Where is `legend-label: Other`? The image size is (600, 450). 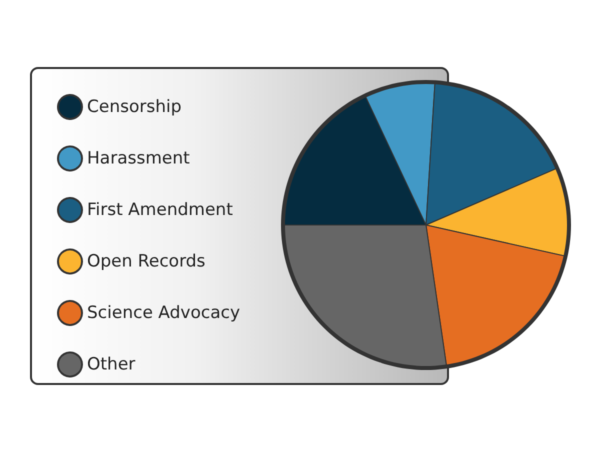 legend-label: Other is located at coordinates (111, 364).